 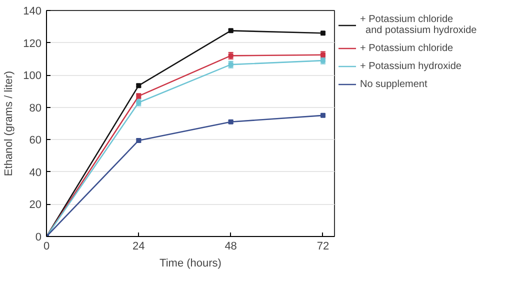 I want to click on x-tick-label: 0, so click(x=46, y=246).